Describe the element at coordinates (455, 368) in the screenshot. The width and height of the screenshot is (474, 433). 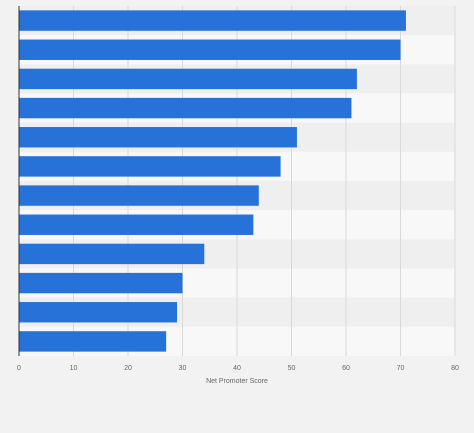
I see `x-tick-label: 80` at that location.